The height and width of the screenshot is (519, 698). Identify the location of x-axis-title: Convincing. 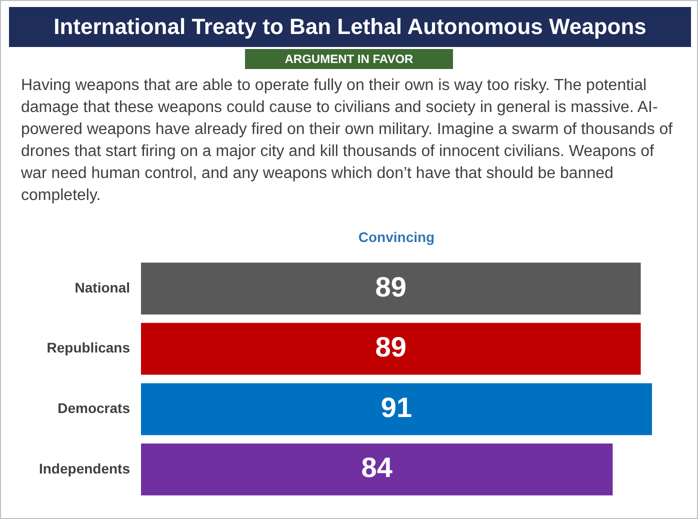
(396, 237).